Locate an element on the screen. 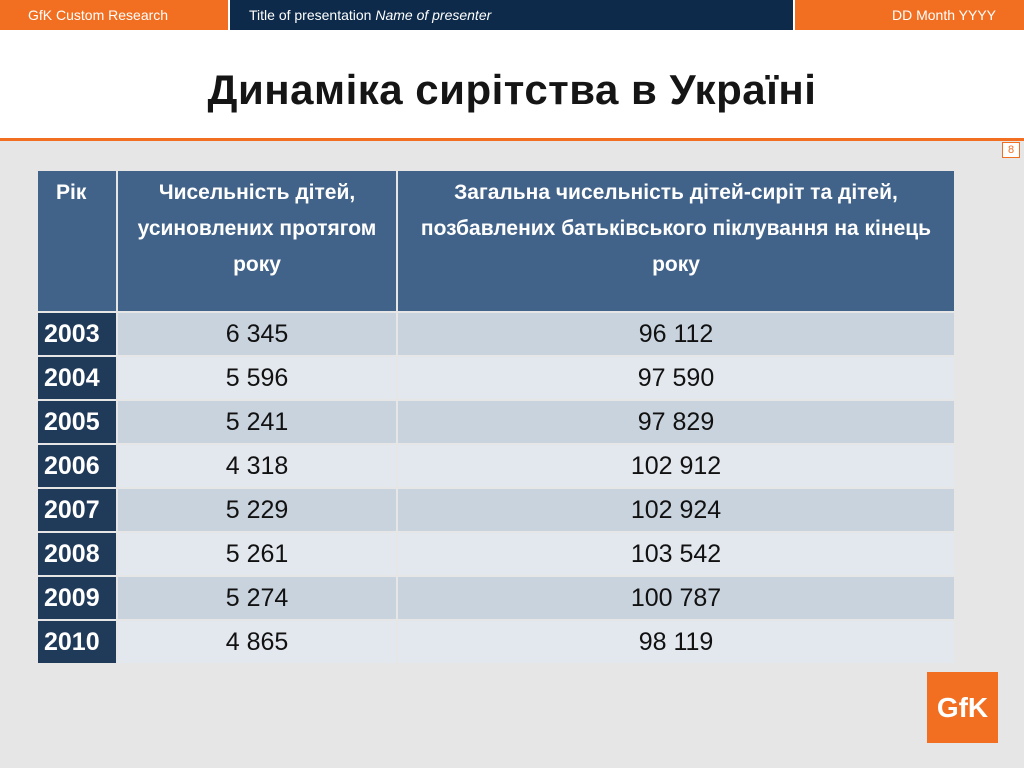  table-row: 2004 5 596 97 590 is located at coordinates (496, 378).